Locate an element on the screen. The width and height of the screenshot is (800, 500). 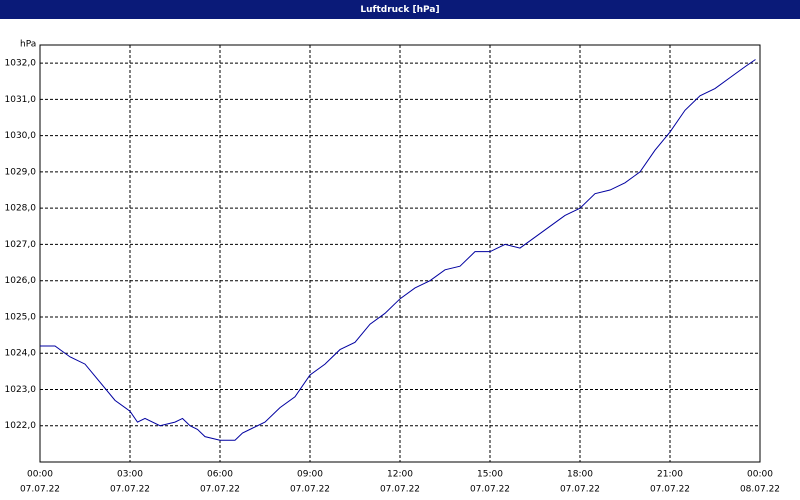
x-tick-label: 12:00 is located at coordinates (400, 475).